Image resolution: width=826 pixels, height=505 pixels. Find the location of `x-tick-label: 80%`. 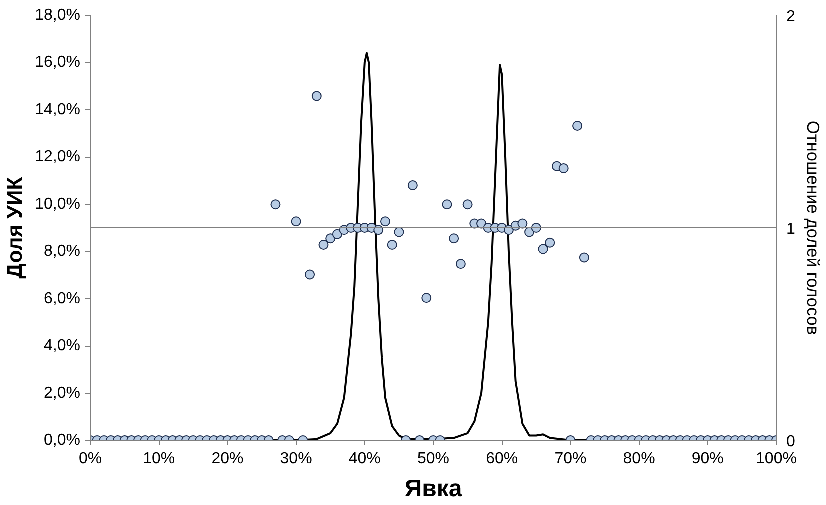

x-tick-label: 80% is located at coordinates (639, 459).